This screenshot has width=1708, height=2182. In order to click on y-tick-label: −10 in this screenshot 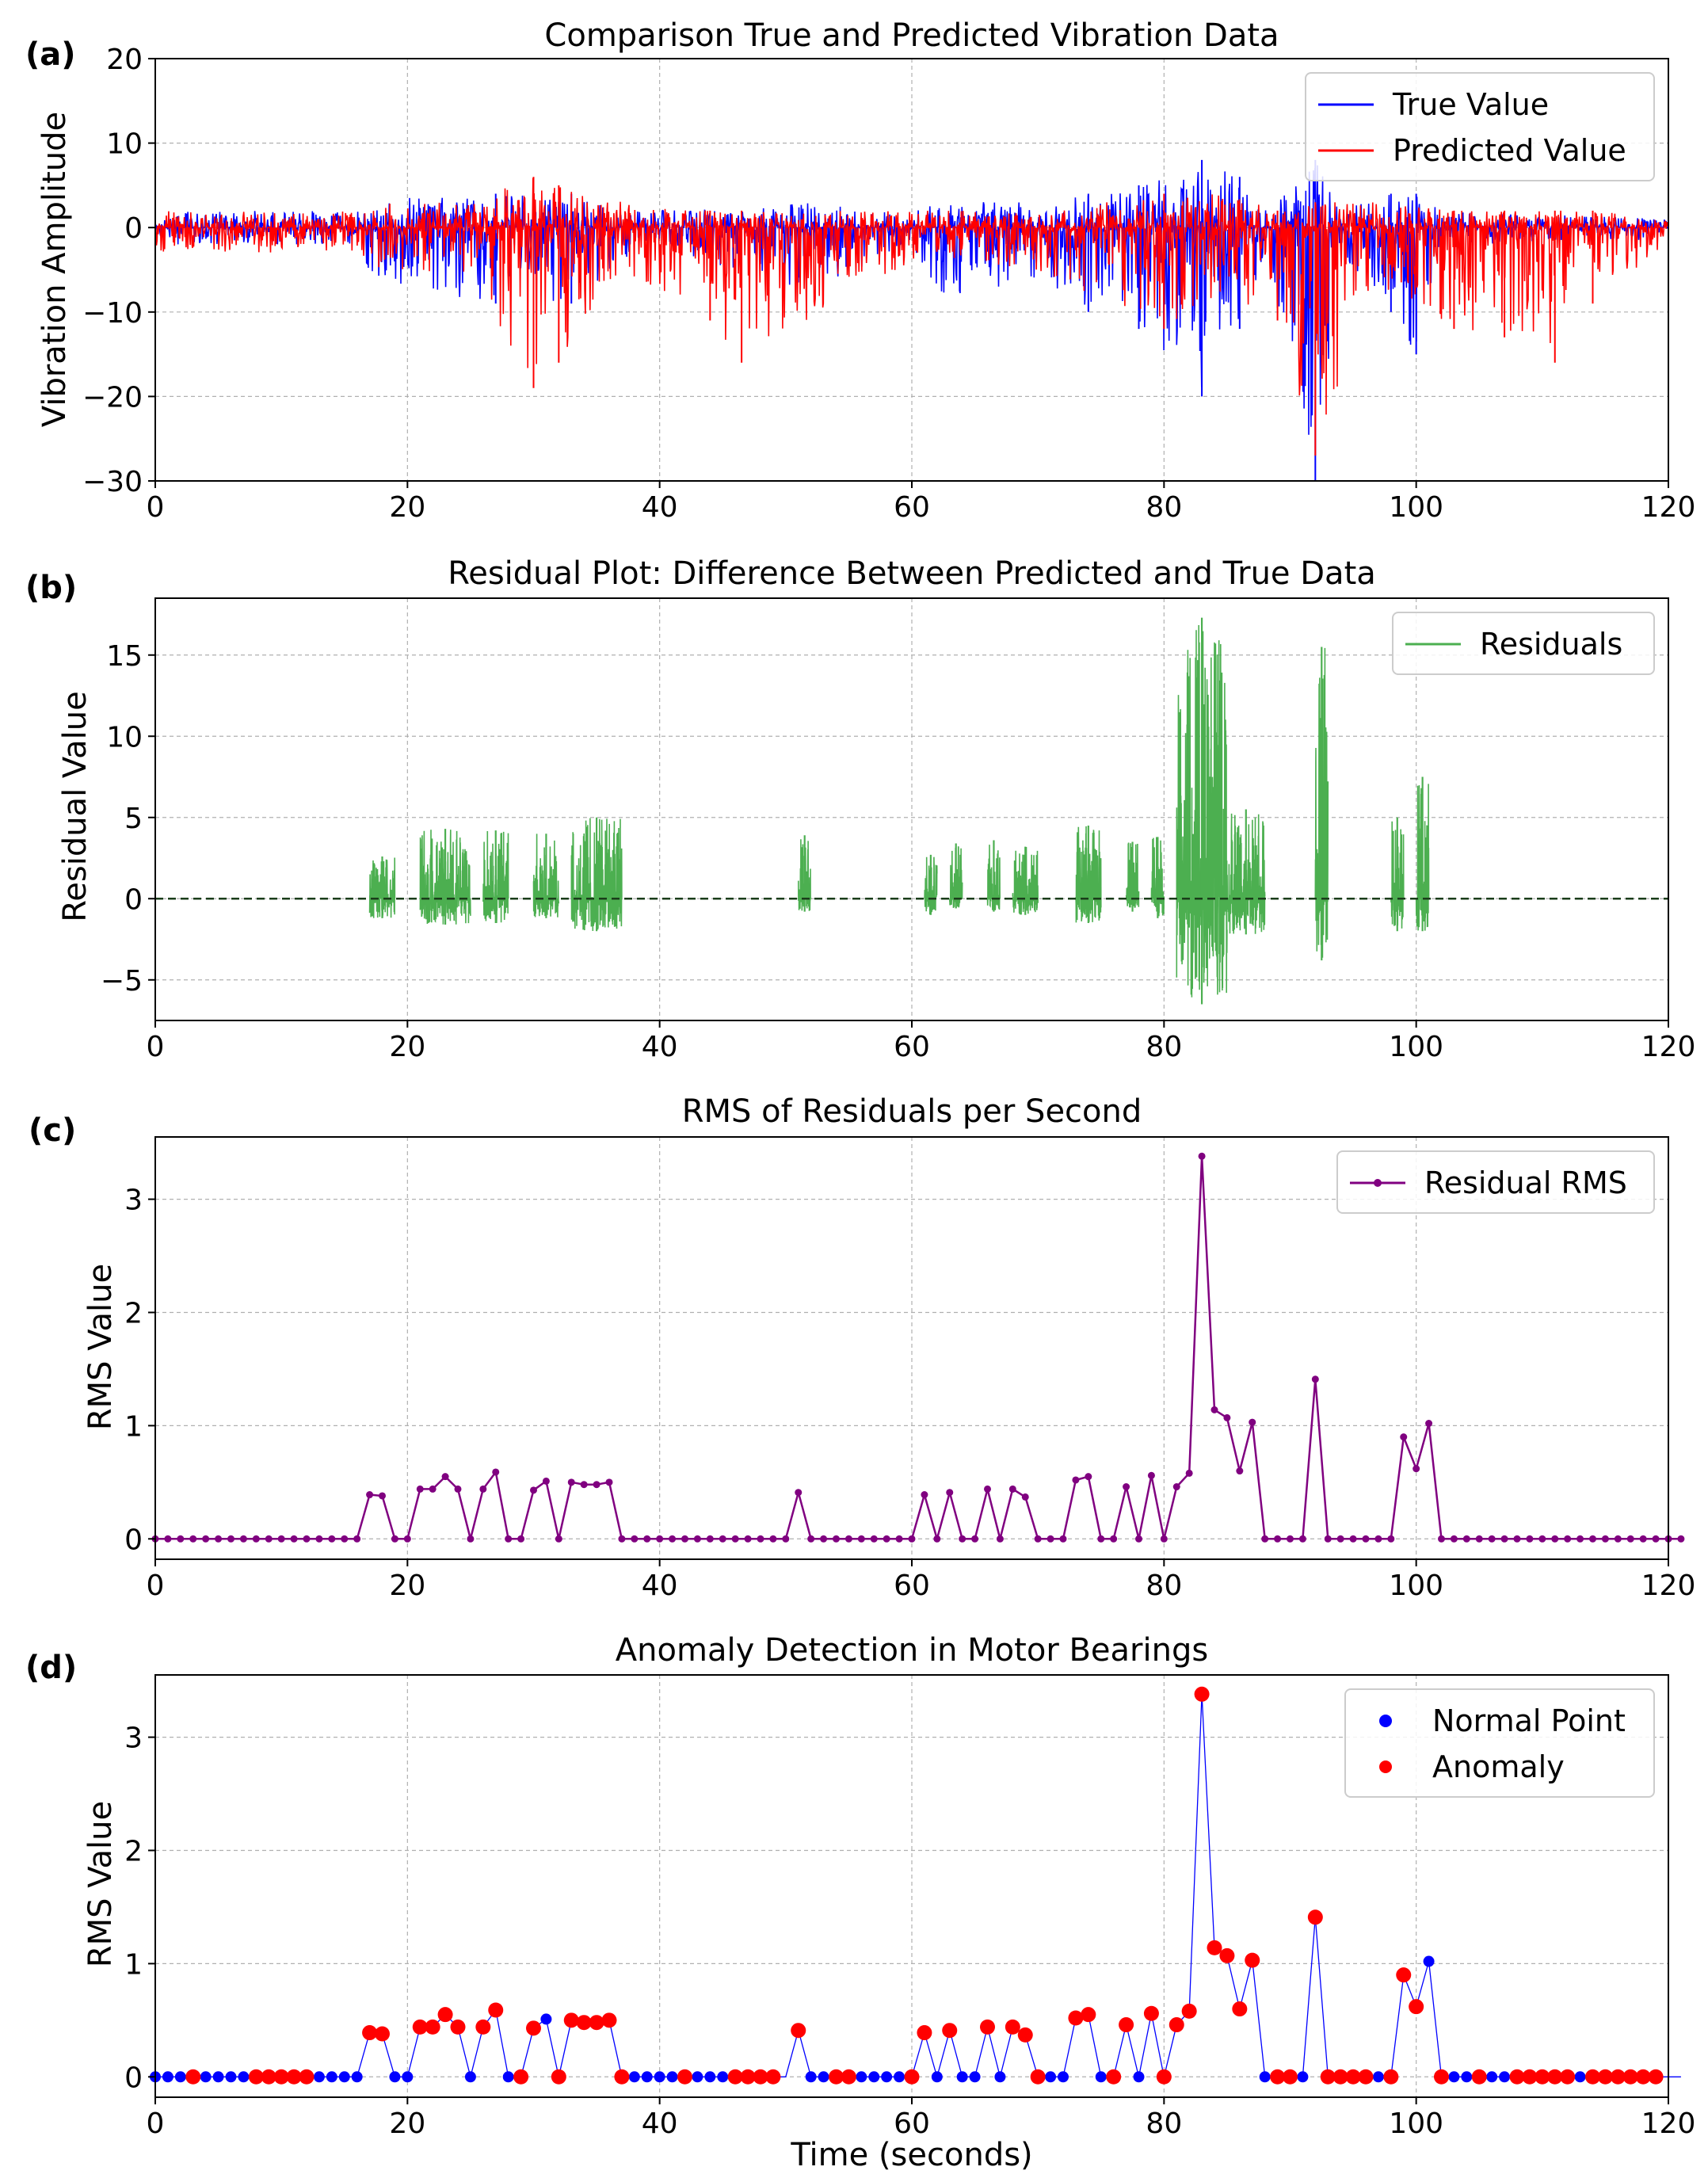, I will do `click(113, 313)`.